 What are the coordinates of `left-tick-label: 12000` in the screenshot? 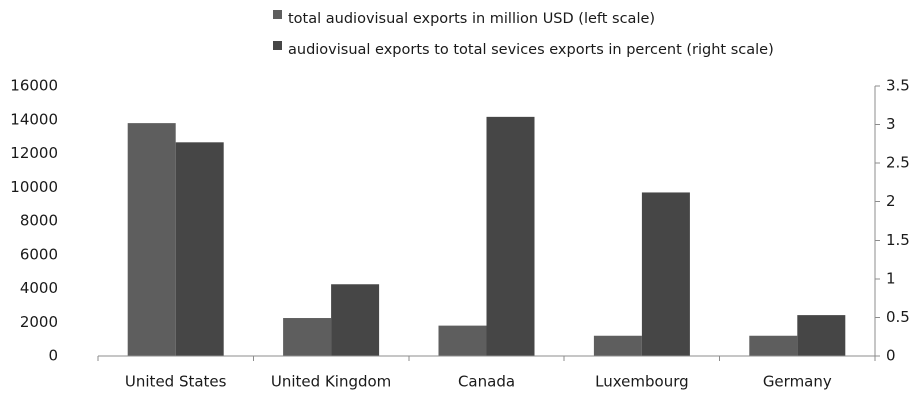 It's located at (34, 153).